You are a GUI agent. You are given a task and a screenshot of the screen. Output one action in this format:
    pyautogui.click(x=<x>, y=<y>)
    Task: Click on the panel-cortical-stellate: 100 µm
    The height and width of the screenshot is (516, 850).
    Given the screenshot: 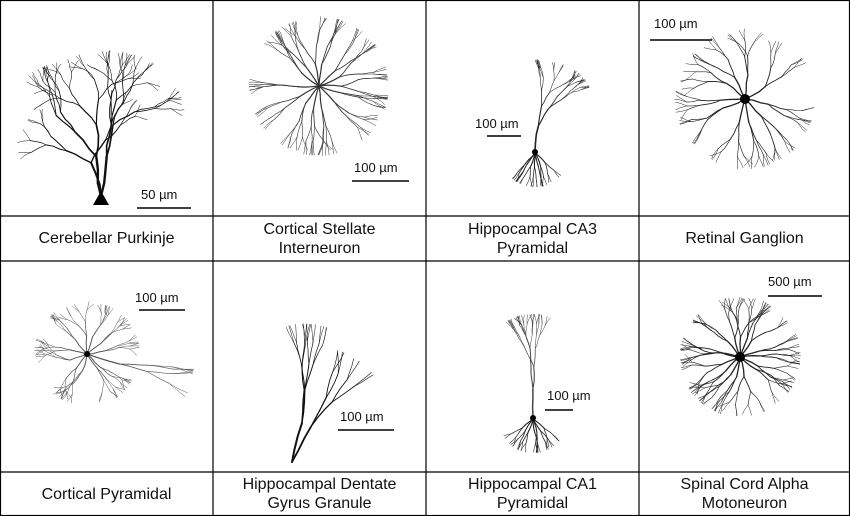 What is the action you would take?
    pyautogui.click(x=319, y=108)
    